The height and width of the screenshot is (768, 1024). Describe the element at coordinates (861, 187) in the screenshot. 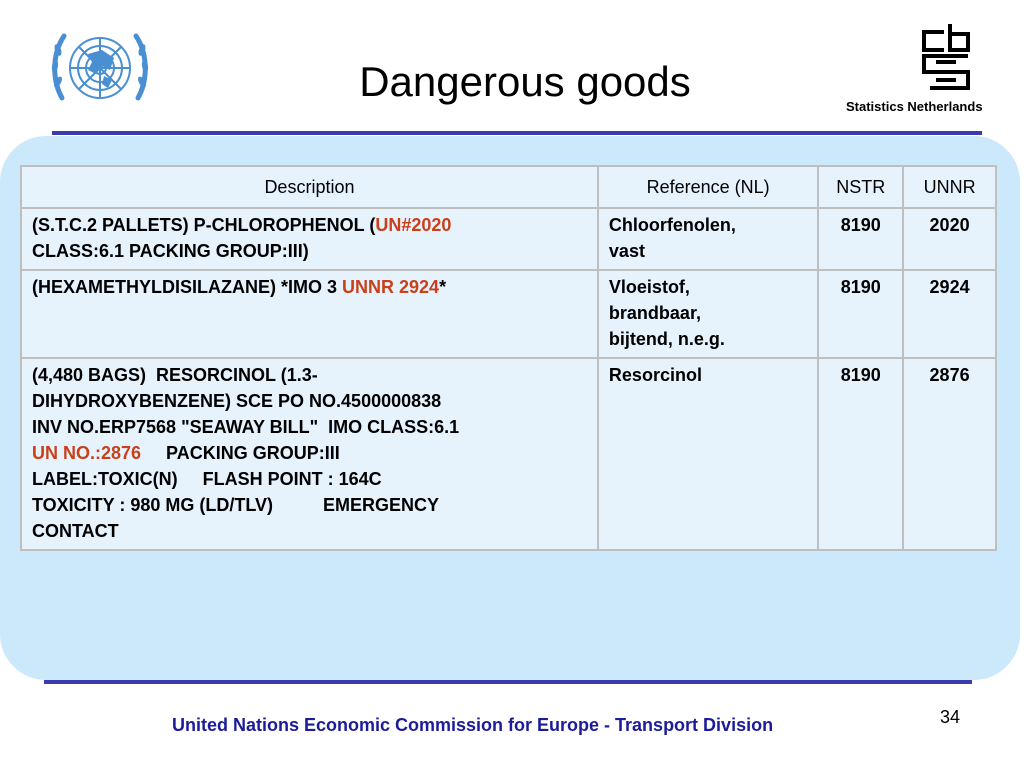

I see `col-header-nstr: NSTR` at that location.